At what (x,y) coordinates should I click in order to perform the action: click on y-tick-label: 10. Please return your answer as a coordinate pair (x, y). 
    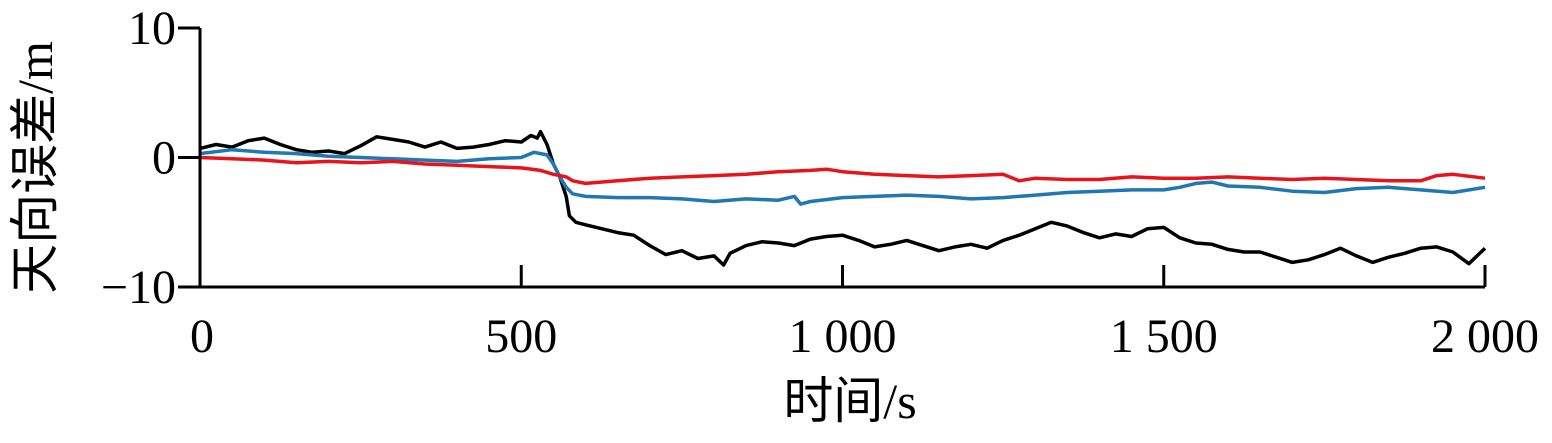
    Looking at the image, I should click on (152, 28).